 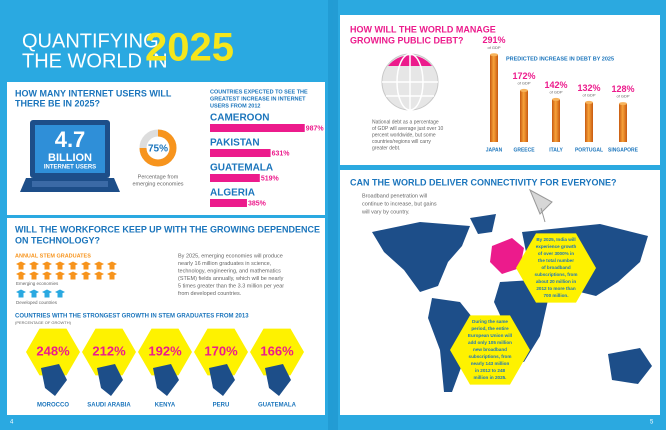 I want to click on country-name: KENYA, so click(x=165, y=406).